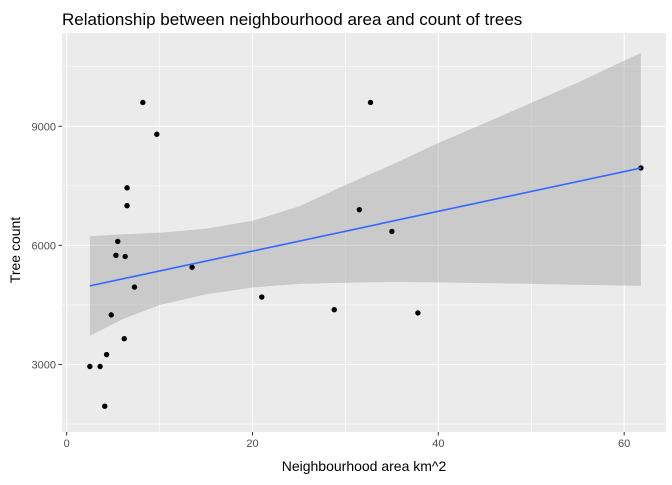 Image resolution: width=672 pixels, height=485 pixels. What do you see at coordinates (438, 444) in the screenshot?
I see `x-tick-label: 40` at bounding box center [438, 444].